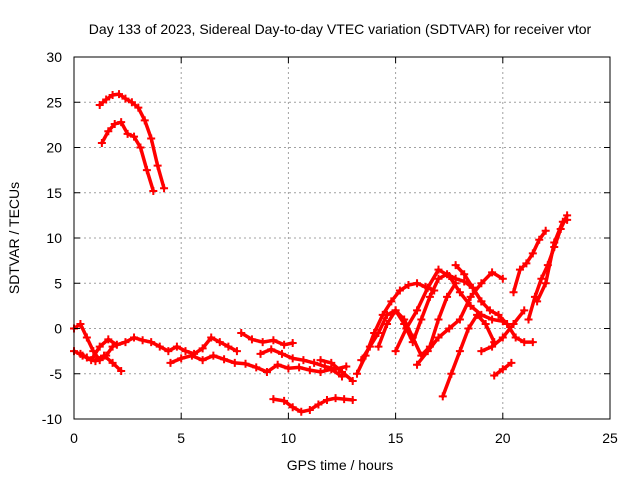  What do you see at coordinates (181, 438) in the screenshot?
I see `x-tick-label: 5` at bounding box center [181, 438].